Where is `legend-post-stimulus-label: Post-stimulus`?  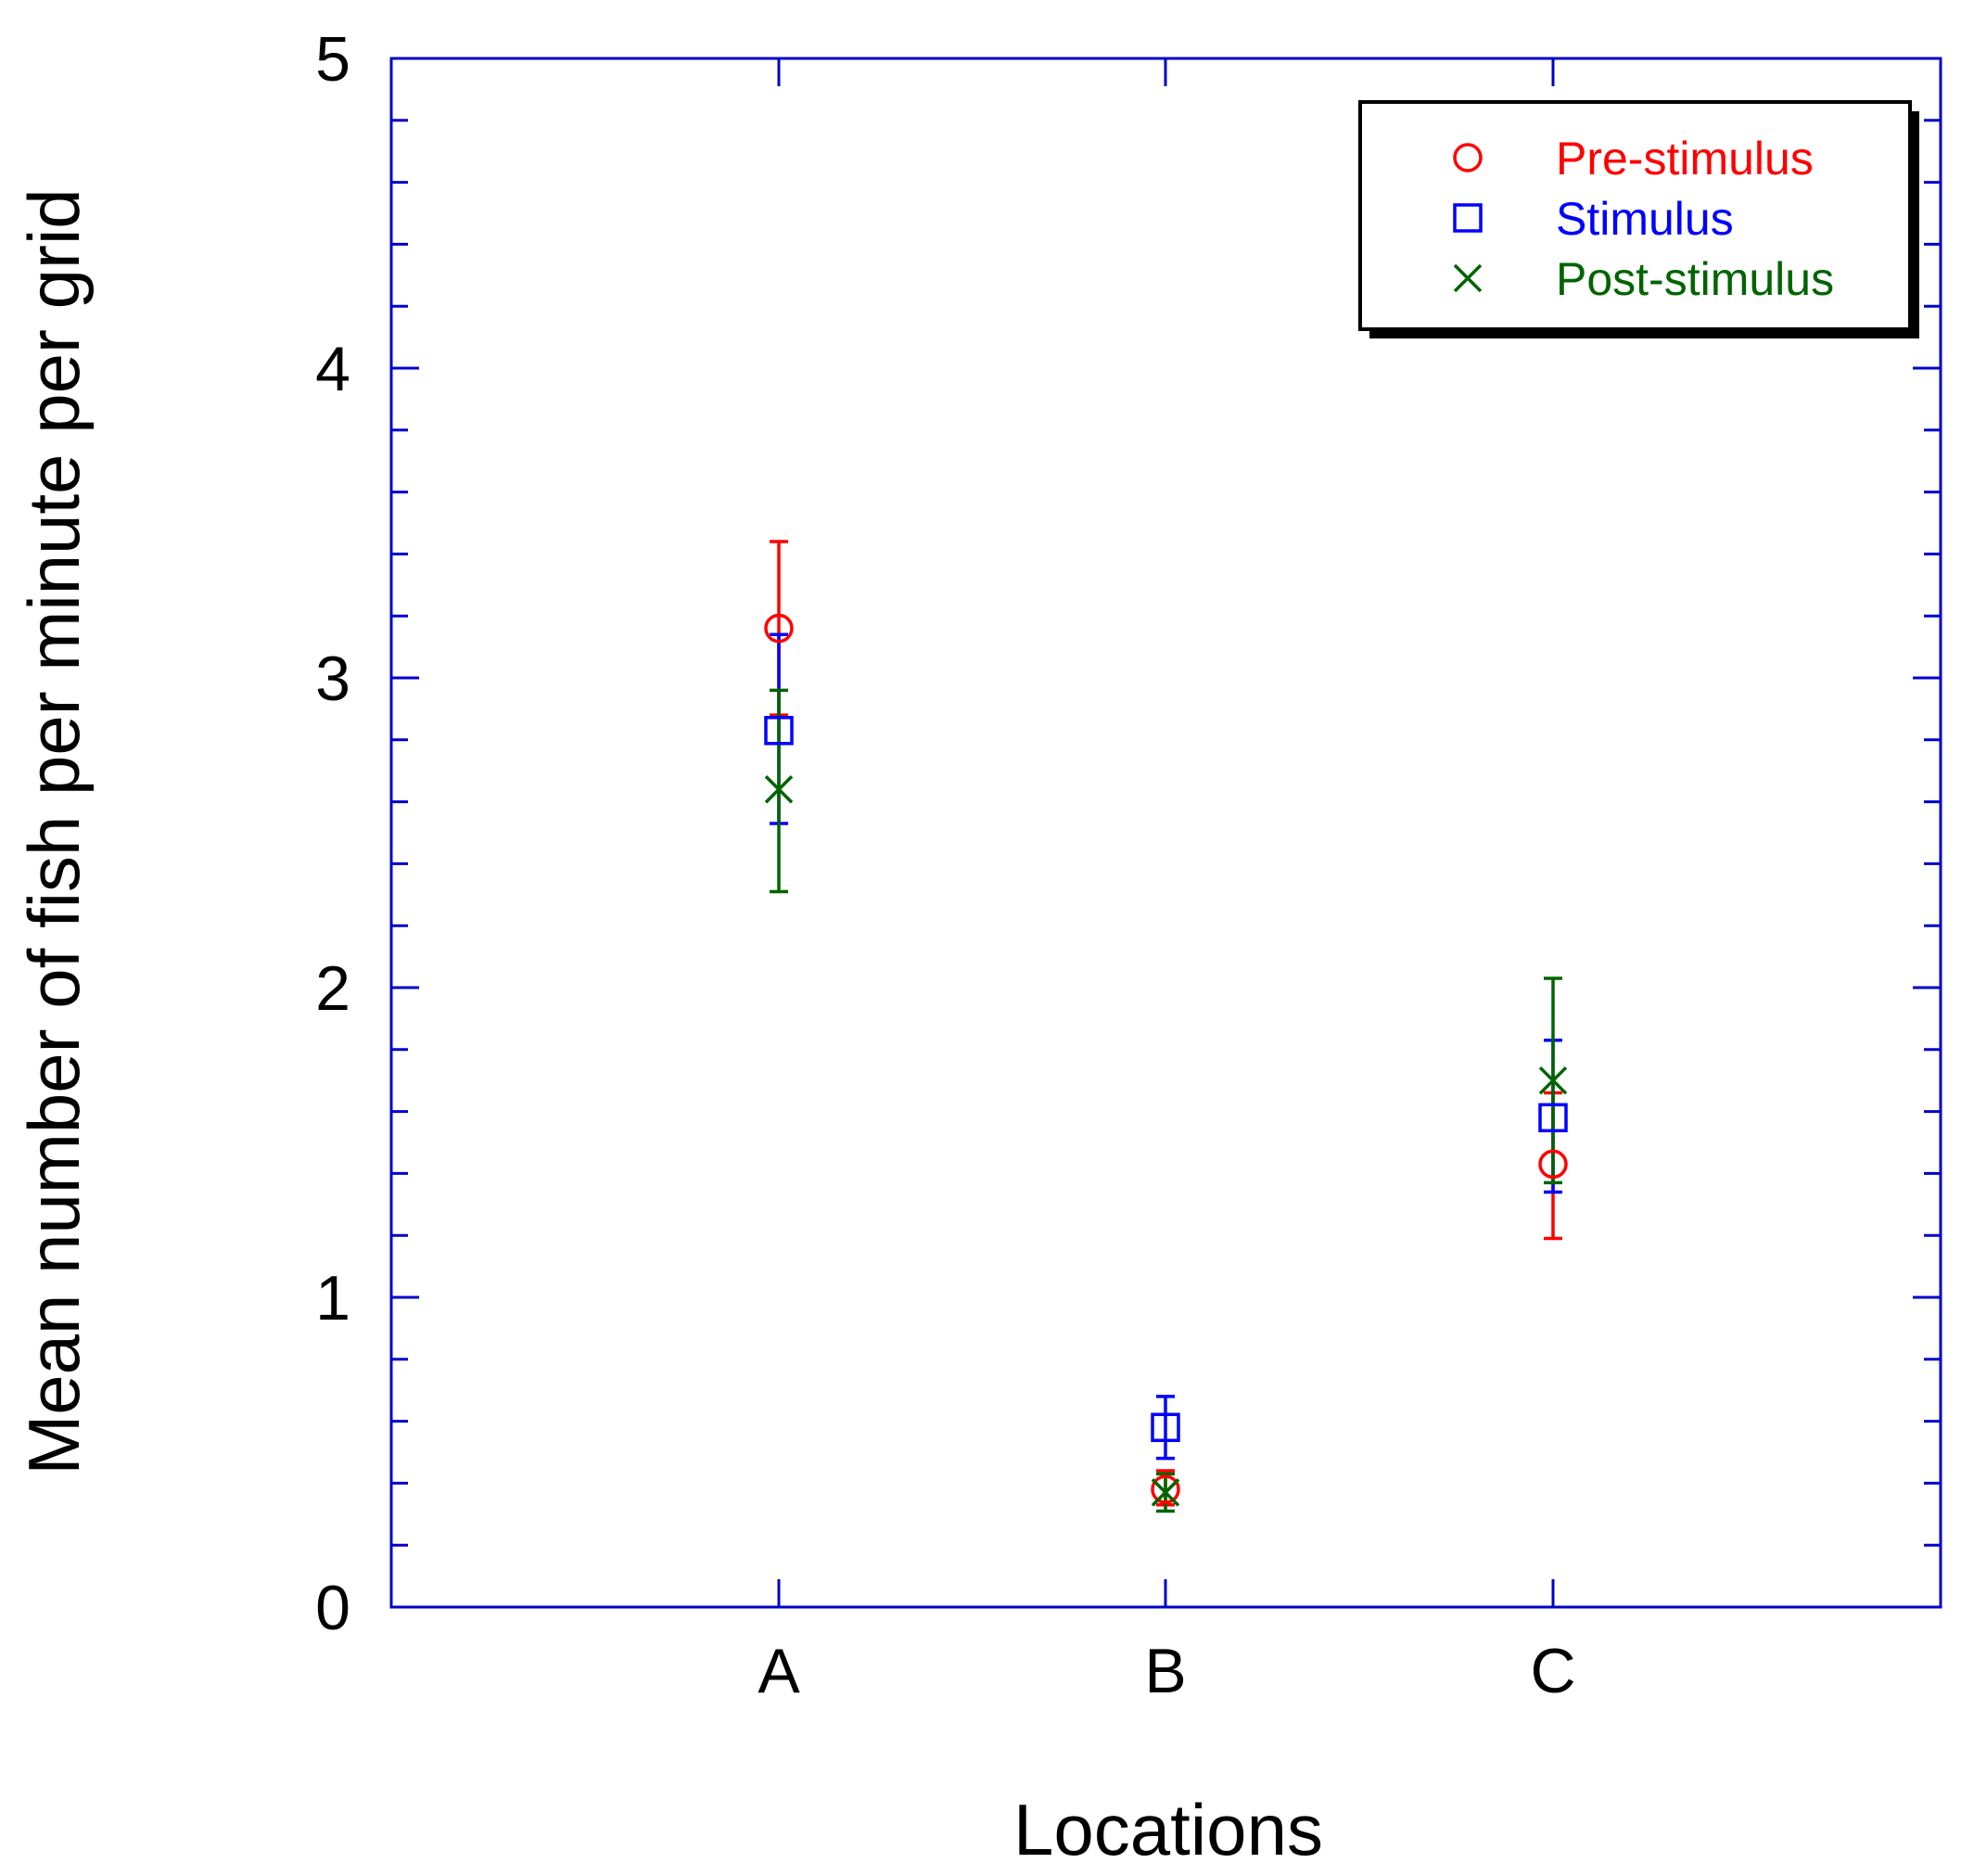 legend-post-stimulus-label: Post-stimulus is located at coordinates (1695, 279).